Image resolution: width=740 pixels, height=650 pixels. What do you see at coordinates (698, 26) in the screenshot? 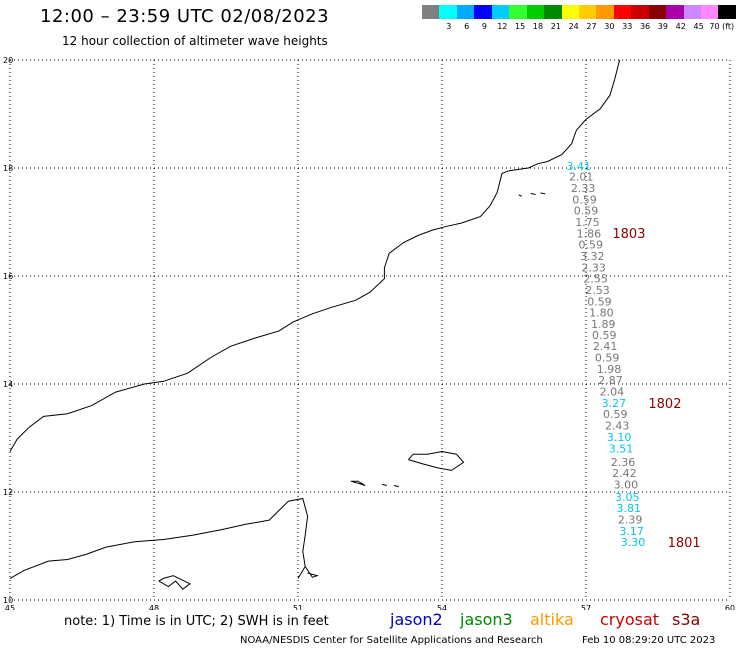
I see `scale-label: 45` at bounding box center [698, 26].